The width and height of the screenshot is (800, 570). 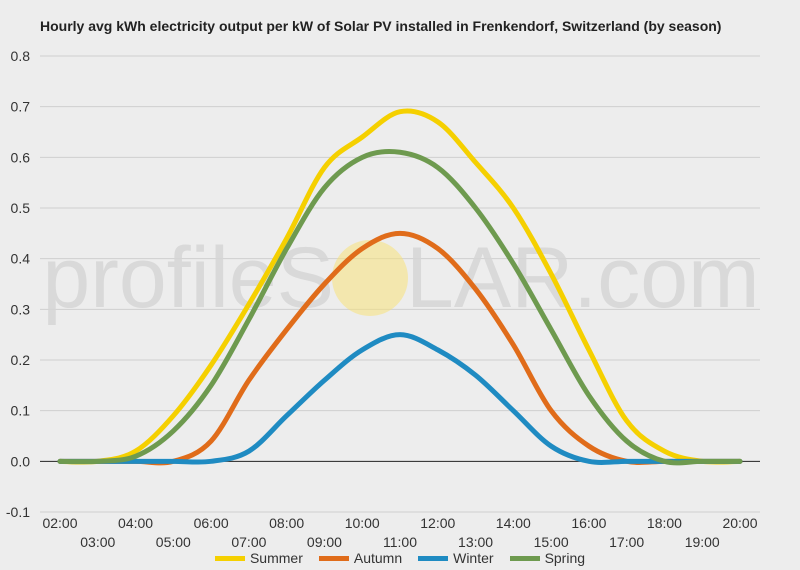 I want to click on x-tick-label: 05:00, so click(x=173, y=542).